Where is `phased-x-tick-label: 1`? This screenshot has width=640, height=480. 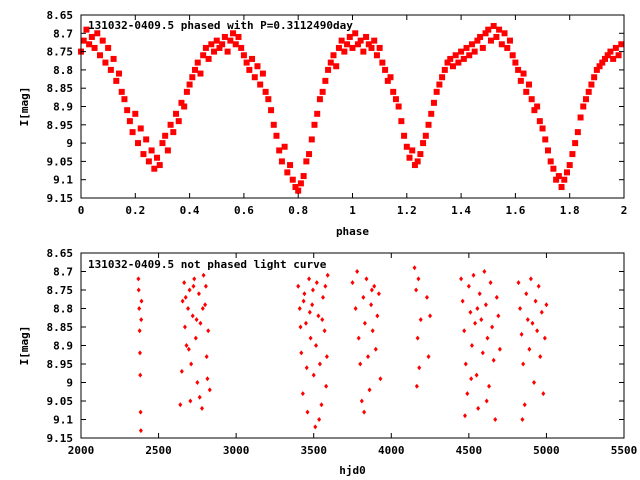
phased-x-tick-label: 1 is located at coordinates (352, 210).